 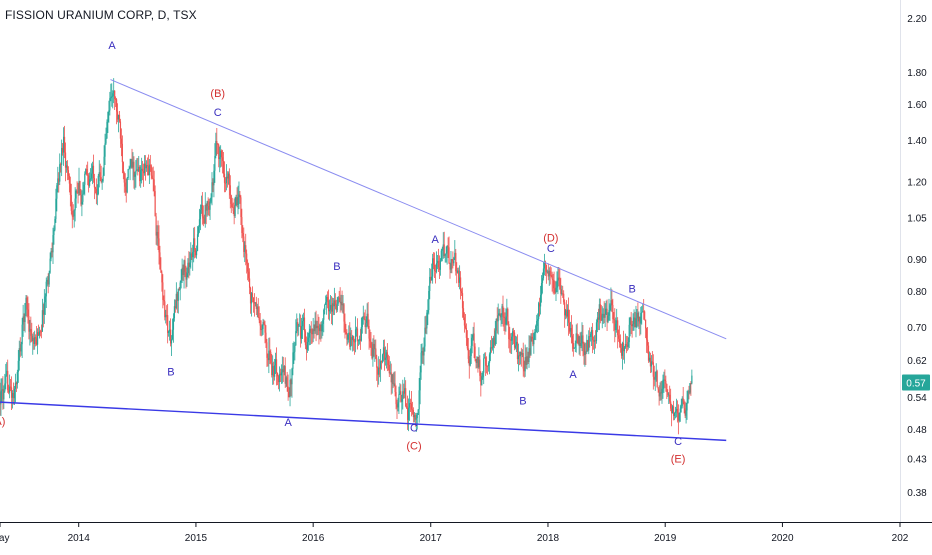 I want to click on y-tick-label: 0.80, so click(x=917, y=292).